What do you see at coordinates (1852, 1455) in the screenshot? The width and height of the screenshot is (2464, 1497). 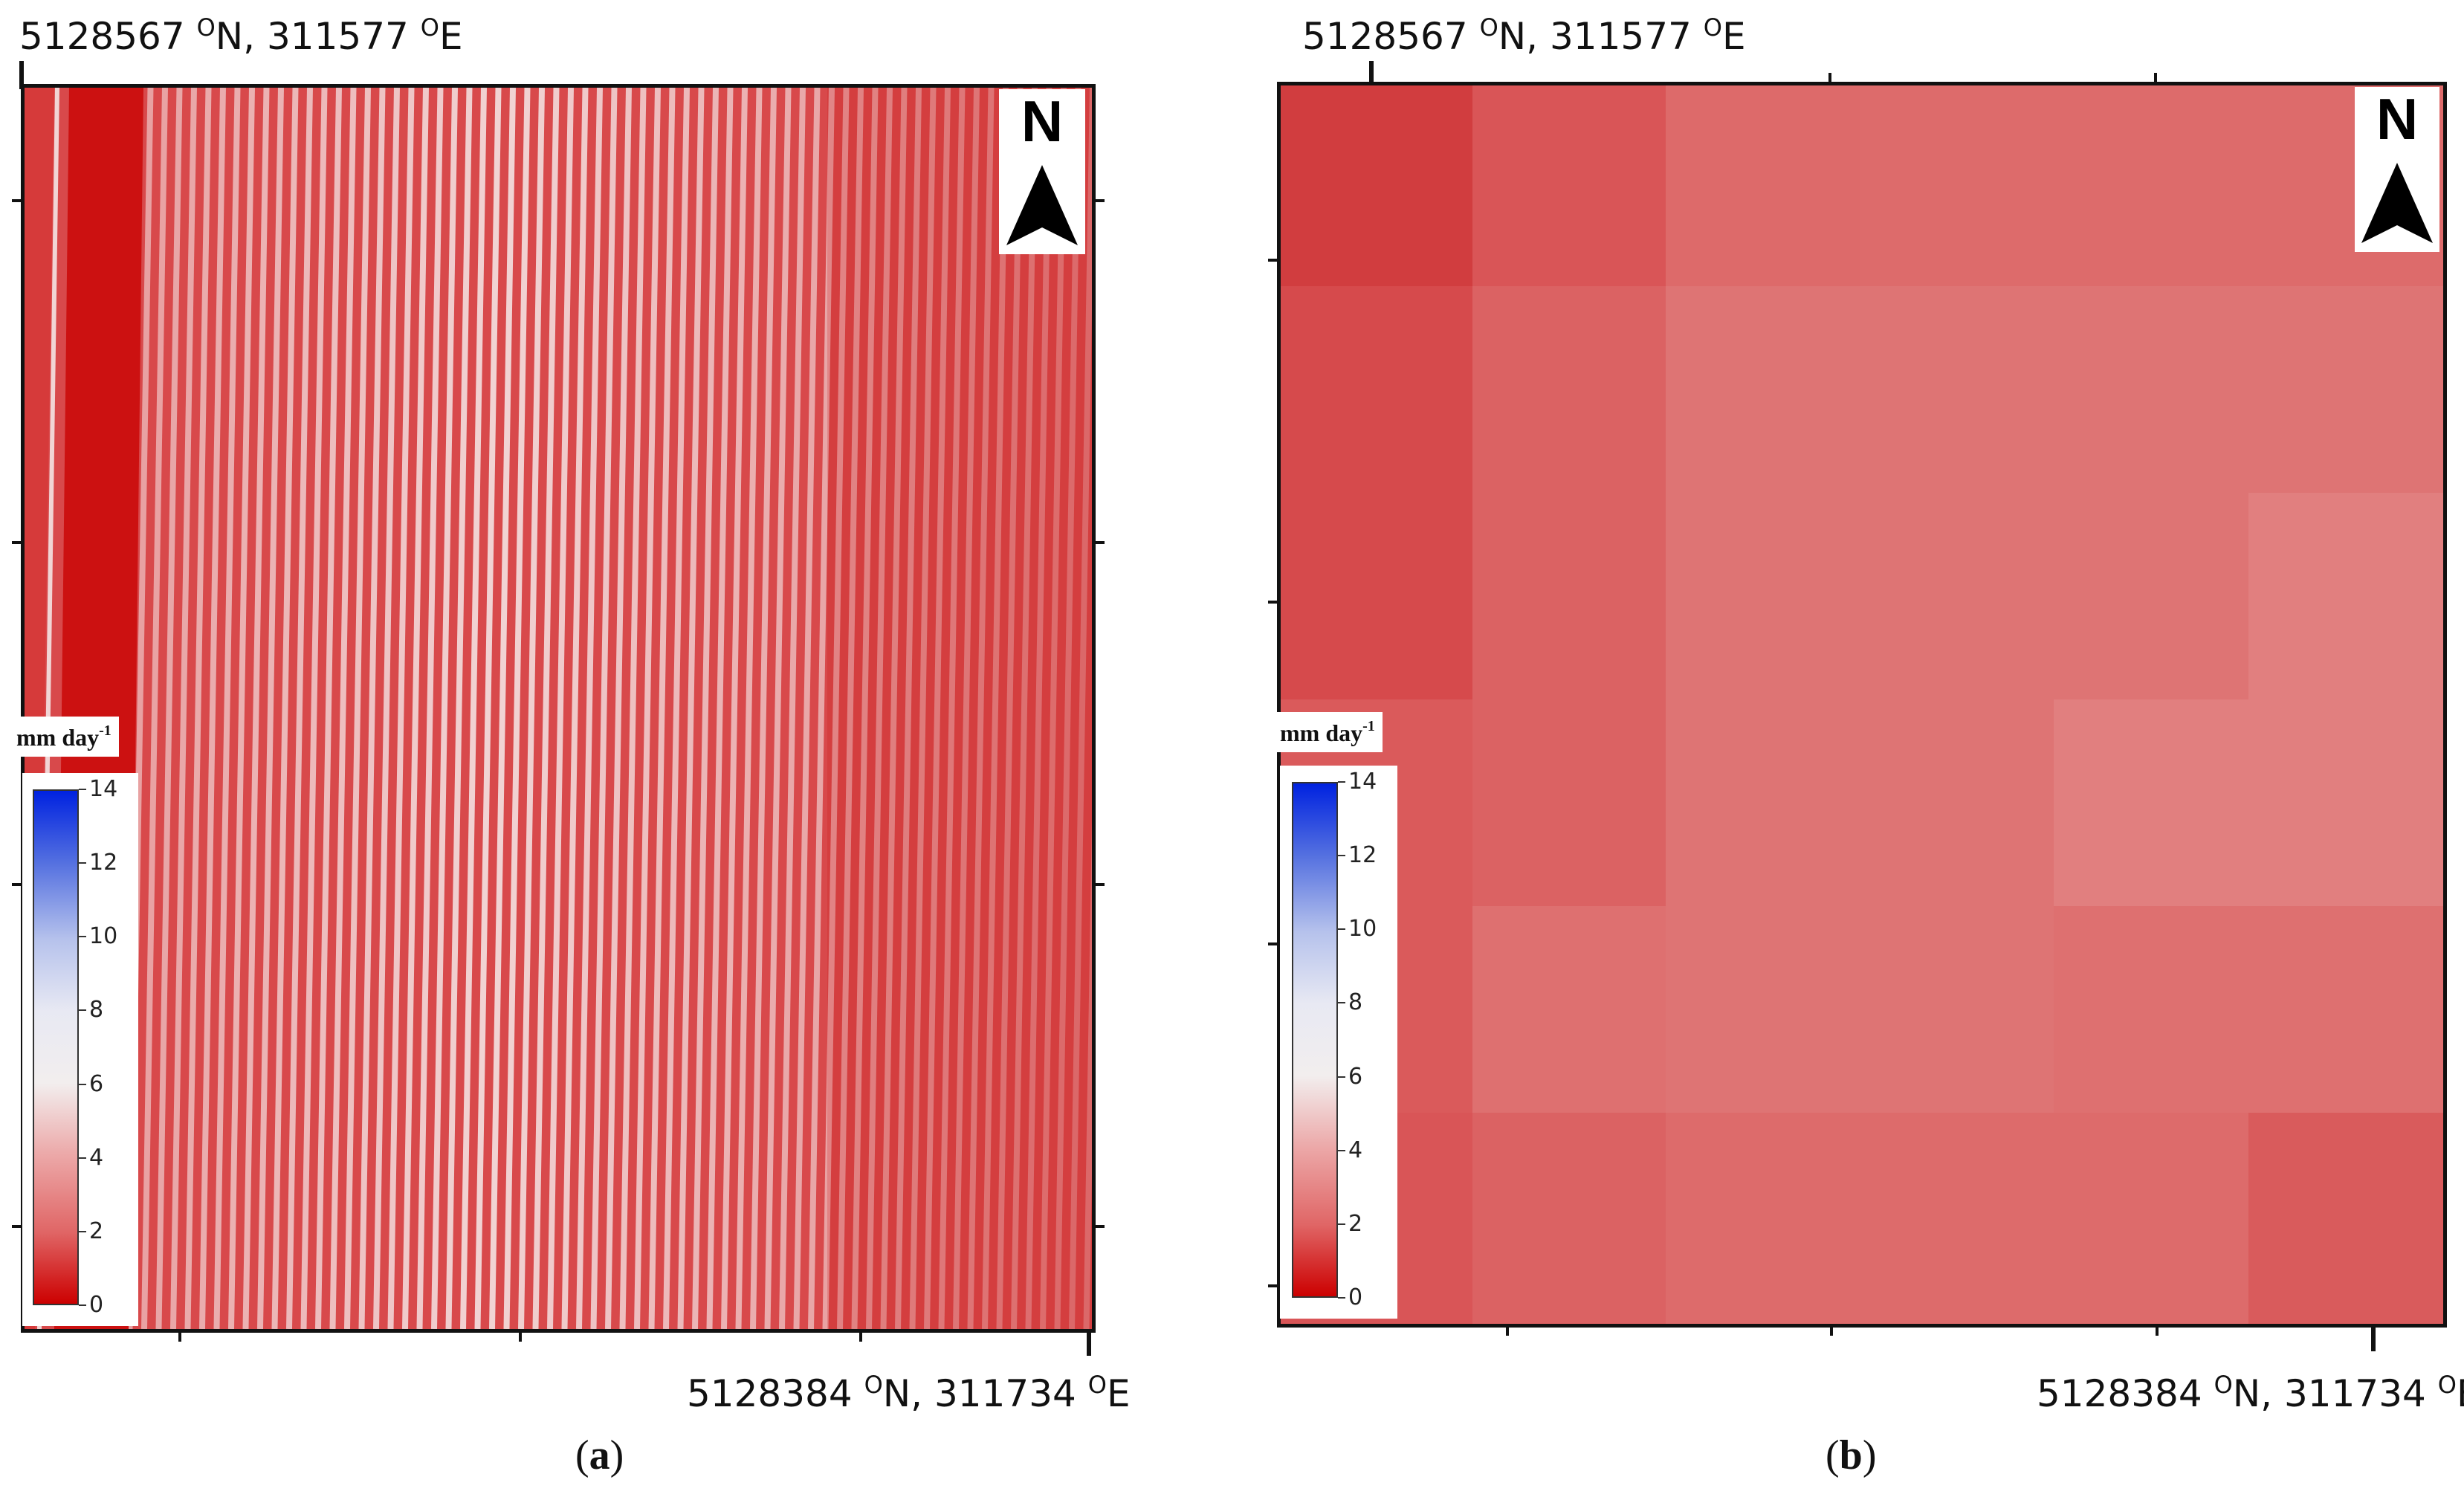 I see `caption-b: (b)` at bounding box center [1852, 1455].